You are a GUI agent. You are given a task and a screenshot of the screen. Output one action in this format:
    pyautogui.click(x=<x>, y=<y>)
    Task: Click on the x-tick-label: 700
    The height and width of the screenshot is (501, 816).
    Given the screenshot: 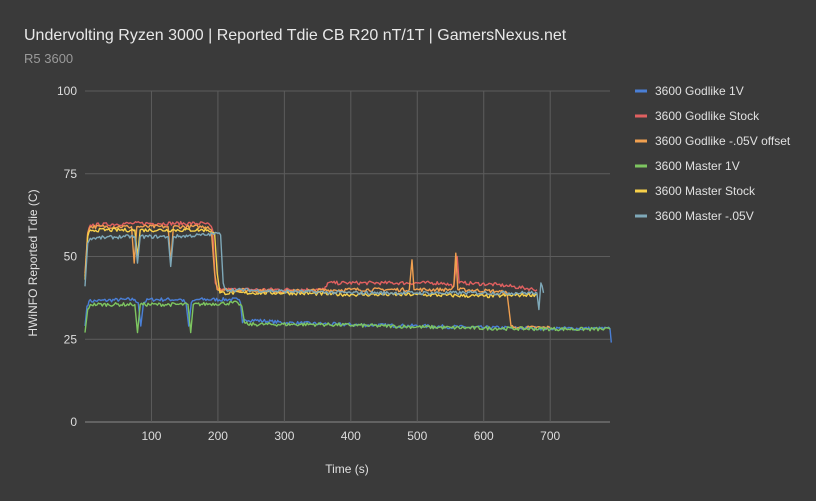 What is the action you would take?
    pyautogui.click(x=550, y=436)
    